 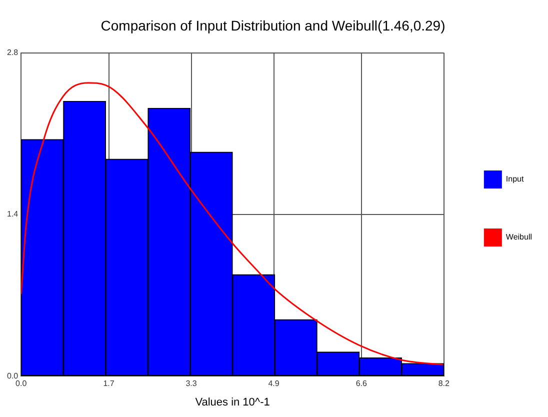 I want to click on x-tick-label: 1.7, so click(x=109, y=383).